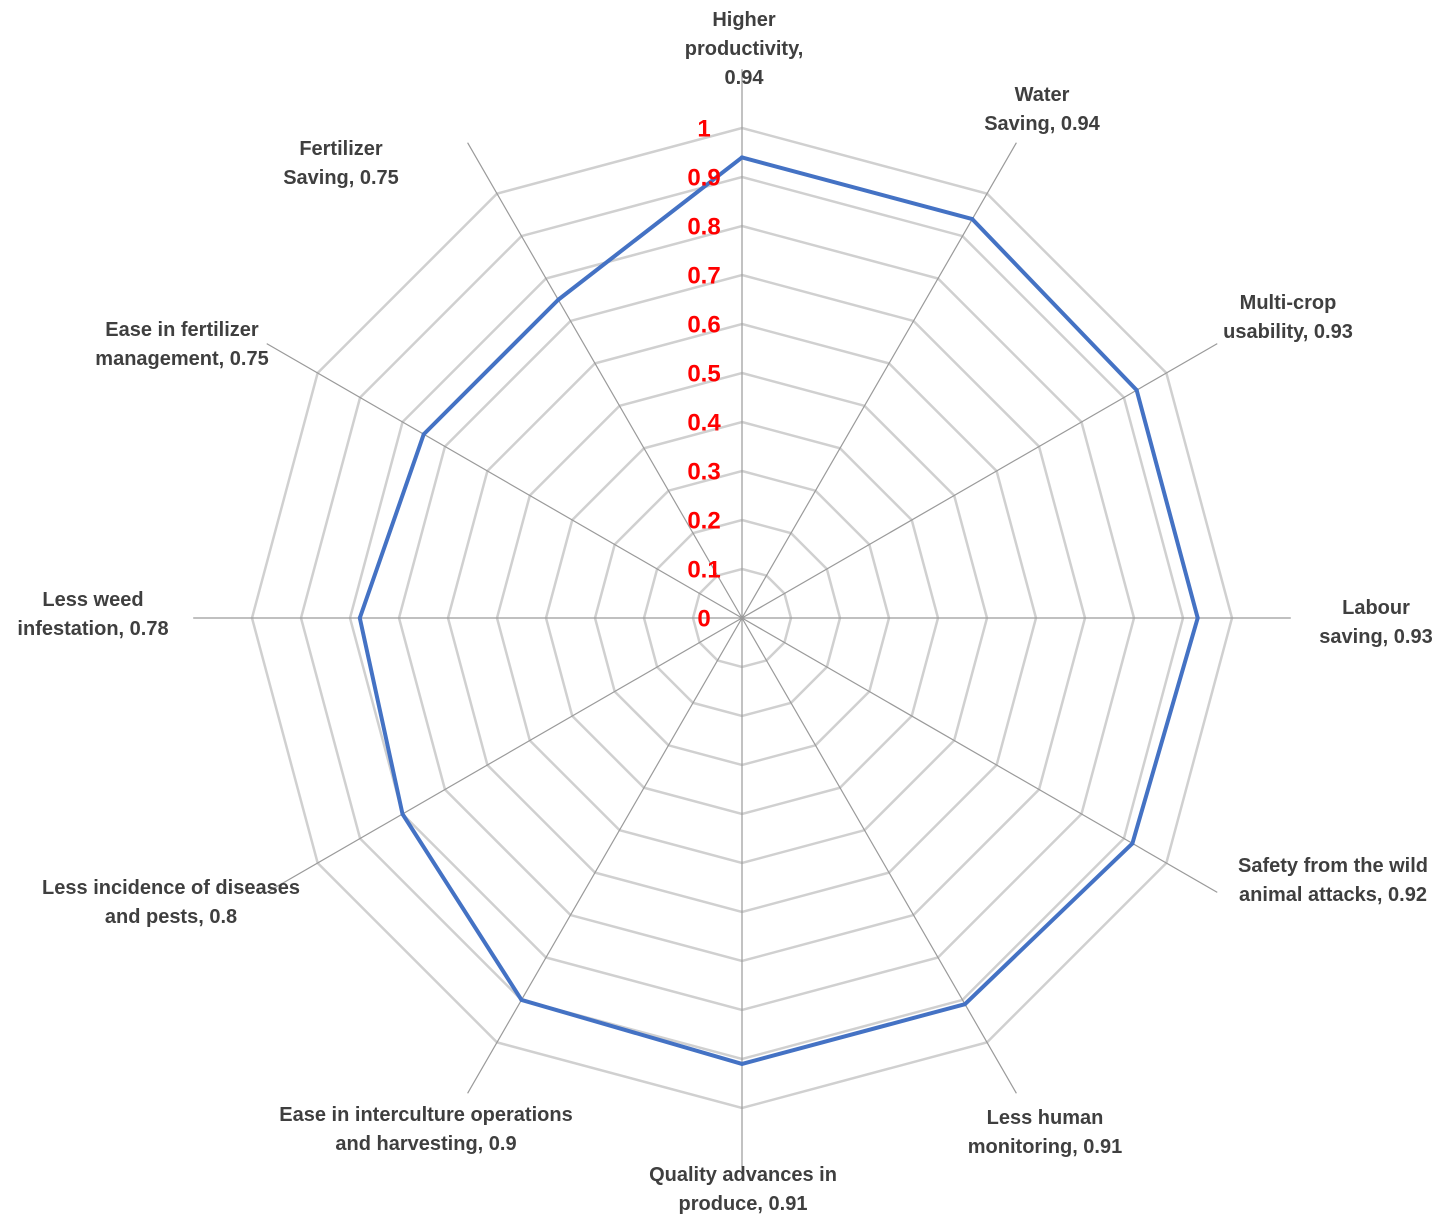  Describe the element at coordinates (341, 164) in the screenshot. I see `category-data-label: Fertilizer Saving, 0.75` at that location.